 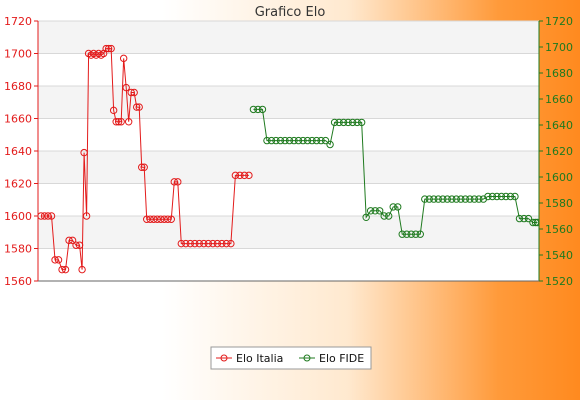 What do you see at coordinates (18, 249) in the screenshot?
I see `left-y-tick-label-1: 1580` at bounding box center [18, 249].